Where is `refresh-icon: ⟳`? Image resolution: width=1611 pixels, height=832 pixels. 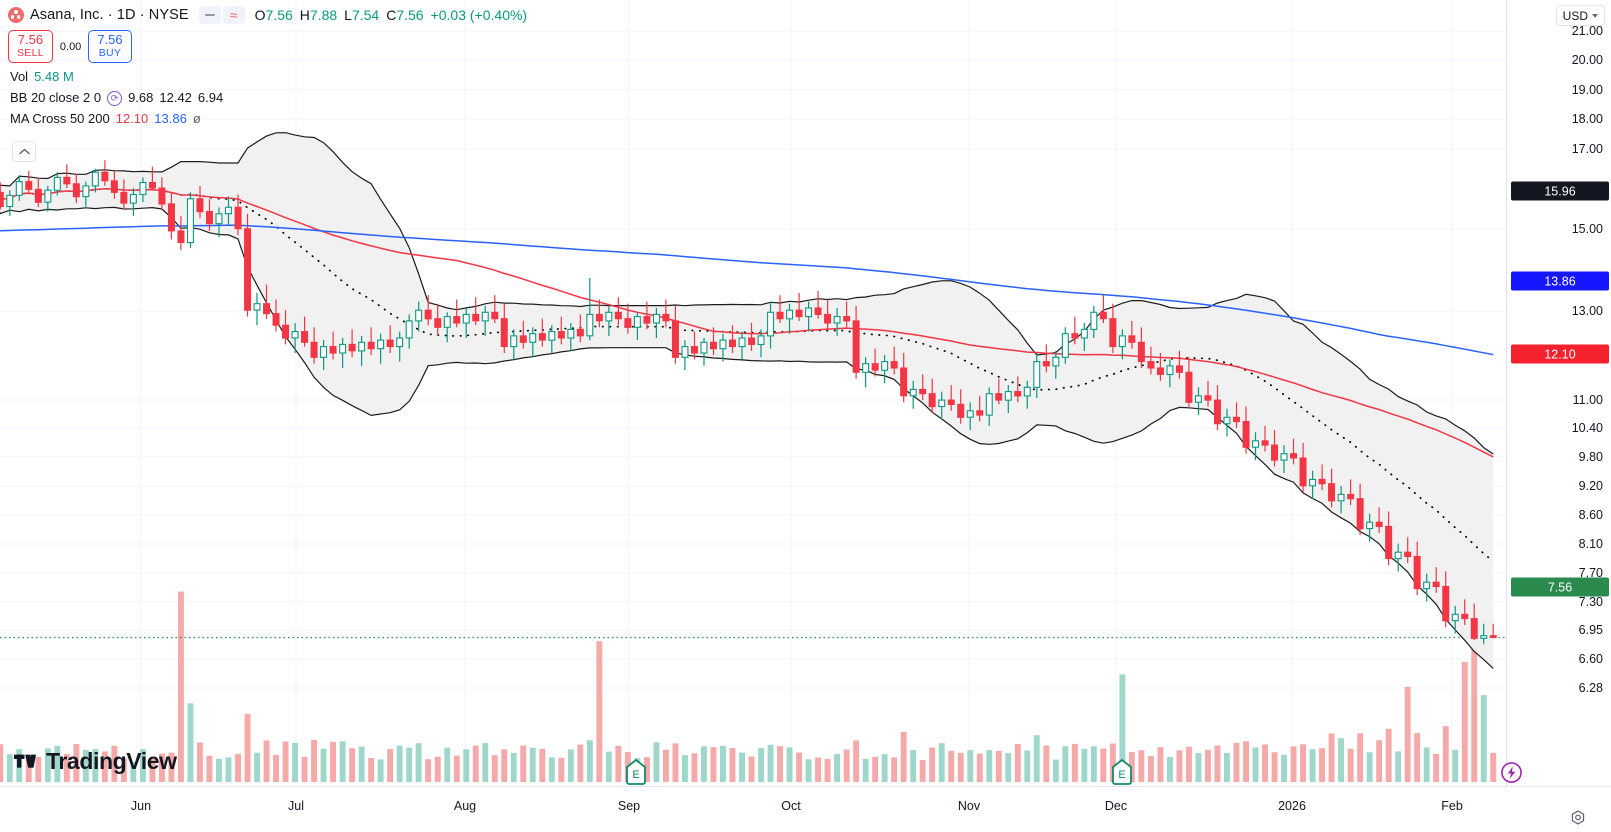 refresh-icon: ⟳ is located at coordinates (115, 99).